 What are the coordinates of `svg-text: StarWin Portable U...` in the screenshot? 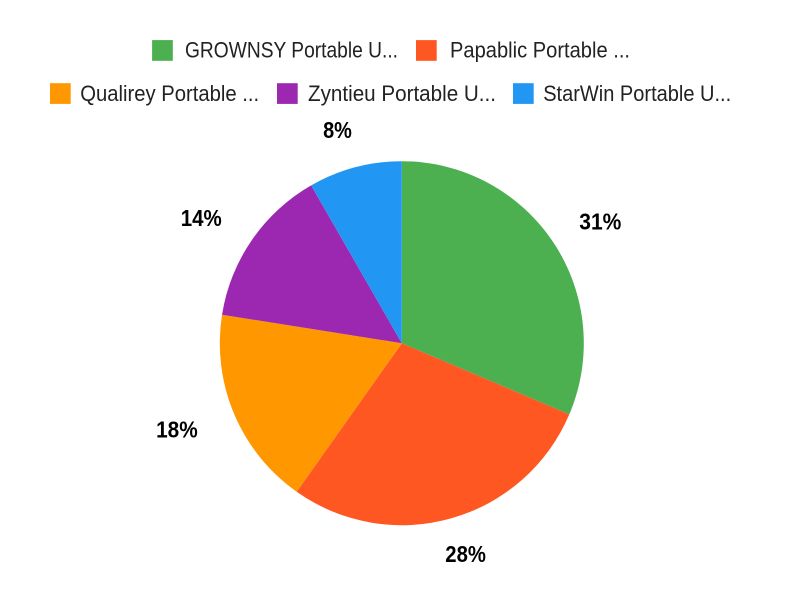 It's located at (637, 93).